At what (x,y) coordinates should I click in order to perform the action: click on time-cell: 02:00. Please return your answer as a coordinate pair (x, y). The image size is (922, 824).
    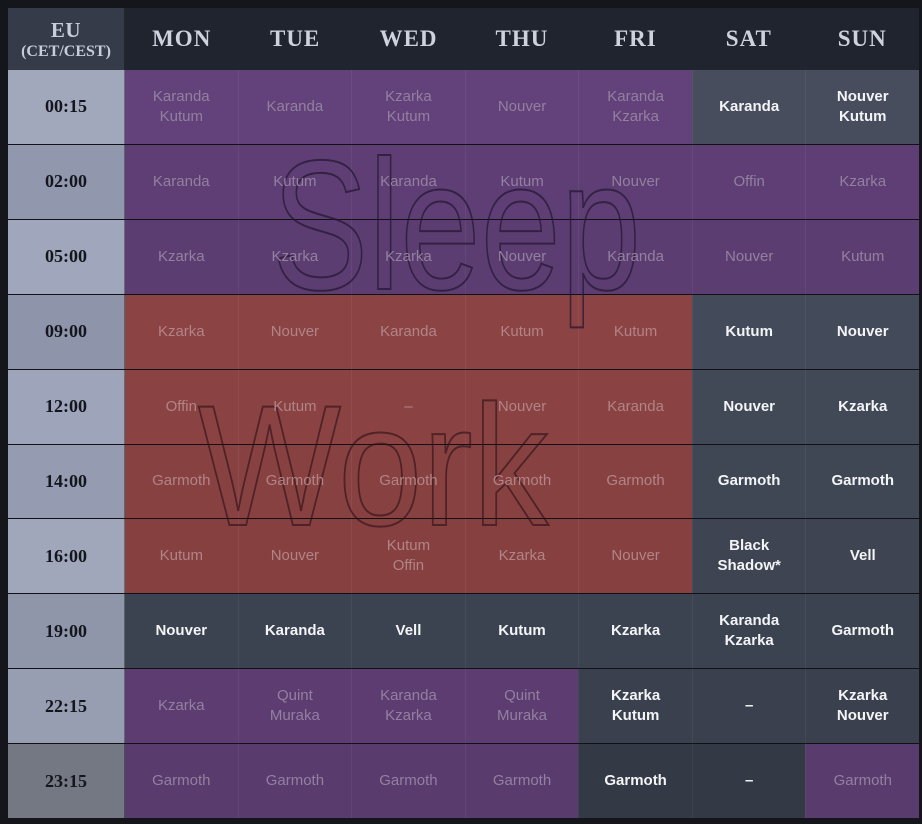
    Looking at the image, I should click on (66, 181).